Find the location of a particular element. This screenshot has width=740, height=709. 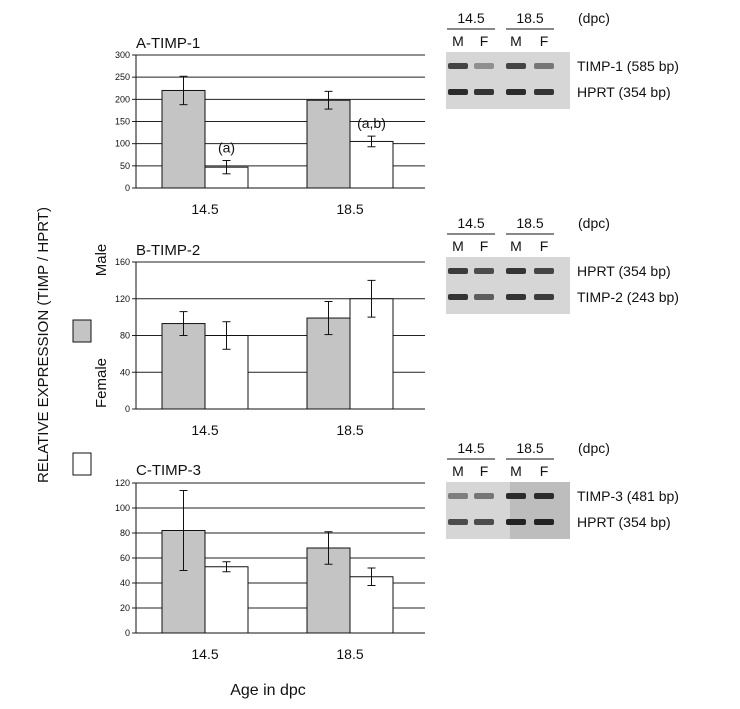

chart-title: A-TIMP-1 is located at coordinates (168, 43).